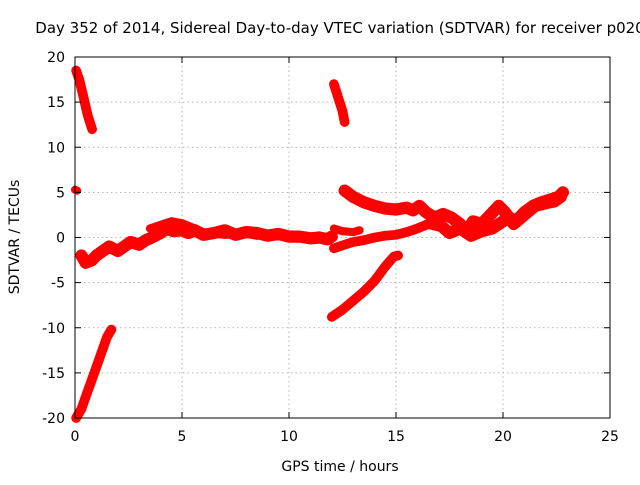 The width and height of the screenshot is (640, 485). What do you see at coordinates (53, 419) in the screenshot?
I see `y-tick-label: -20` at bounding box center [53, 419].